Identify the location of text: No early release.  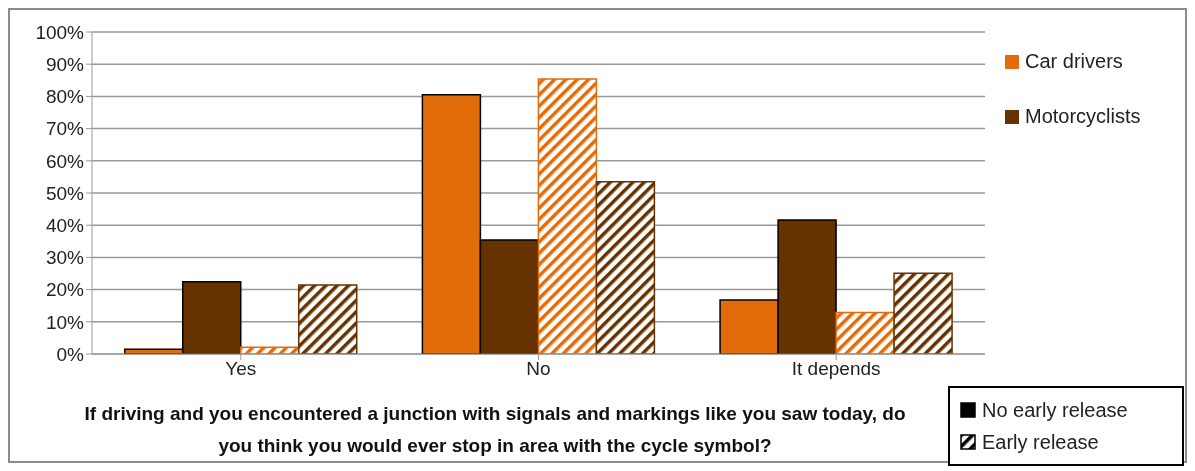
(1055, 410).